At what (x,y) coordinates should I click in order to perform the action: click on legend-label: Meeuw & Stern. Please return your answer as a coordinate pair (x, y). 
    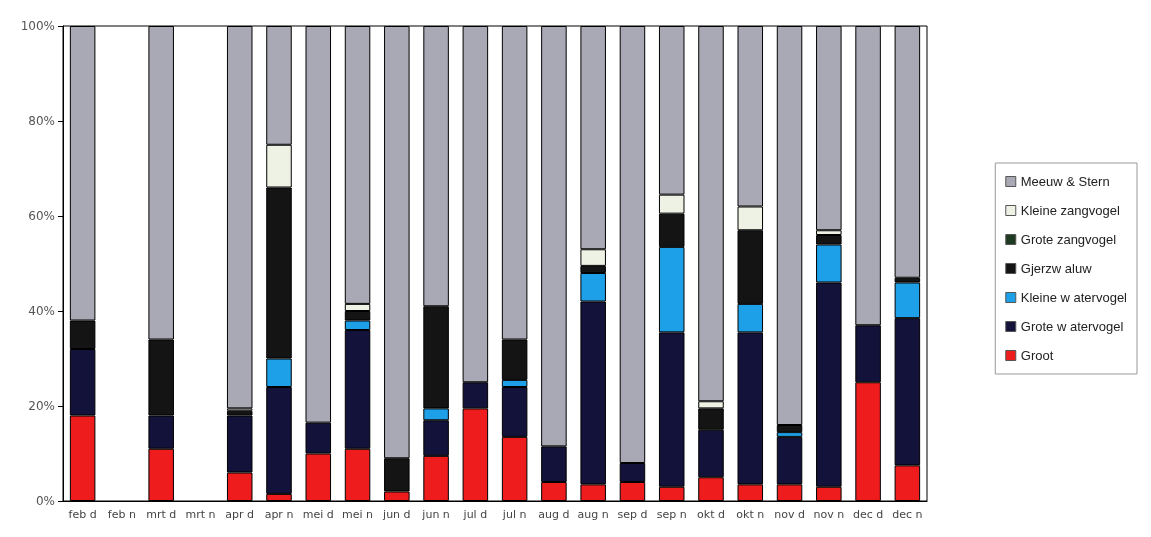
    Looking at the image, I should click on (1065, 181).